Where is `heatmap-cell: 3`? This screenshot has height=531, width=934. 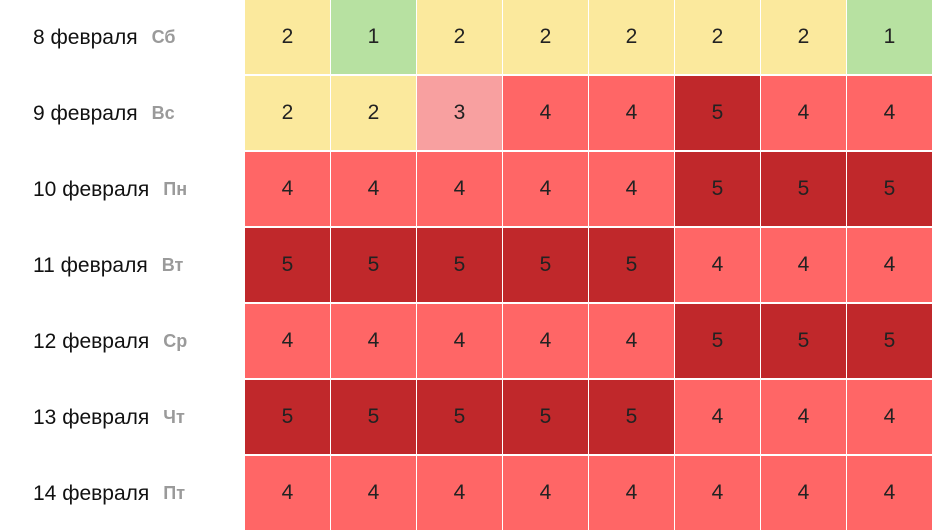
heatmap-cell: 3 is located at coordinates (459, 113).